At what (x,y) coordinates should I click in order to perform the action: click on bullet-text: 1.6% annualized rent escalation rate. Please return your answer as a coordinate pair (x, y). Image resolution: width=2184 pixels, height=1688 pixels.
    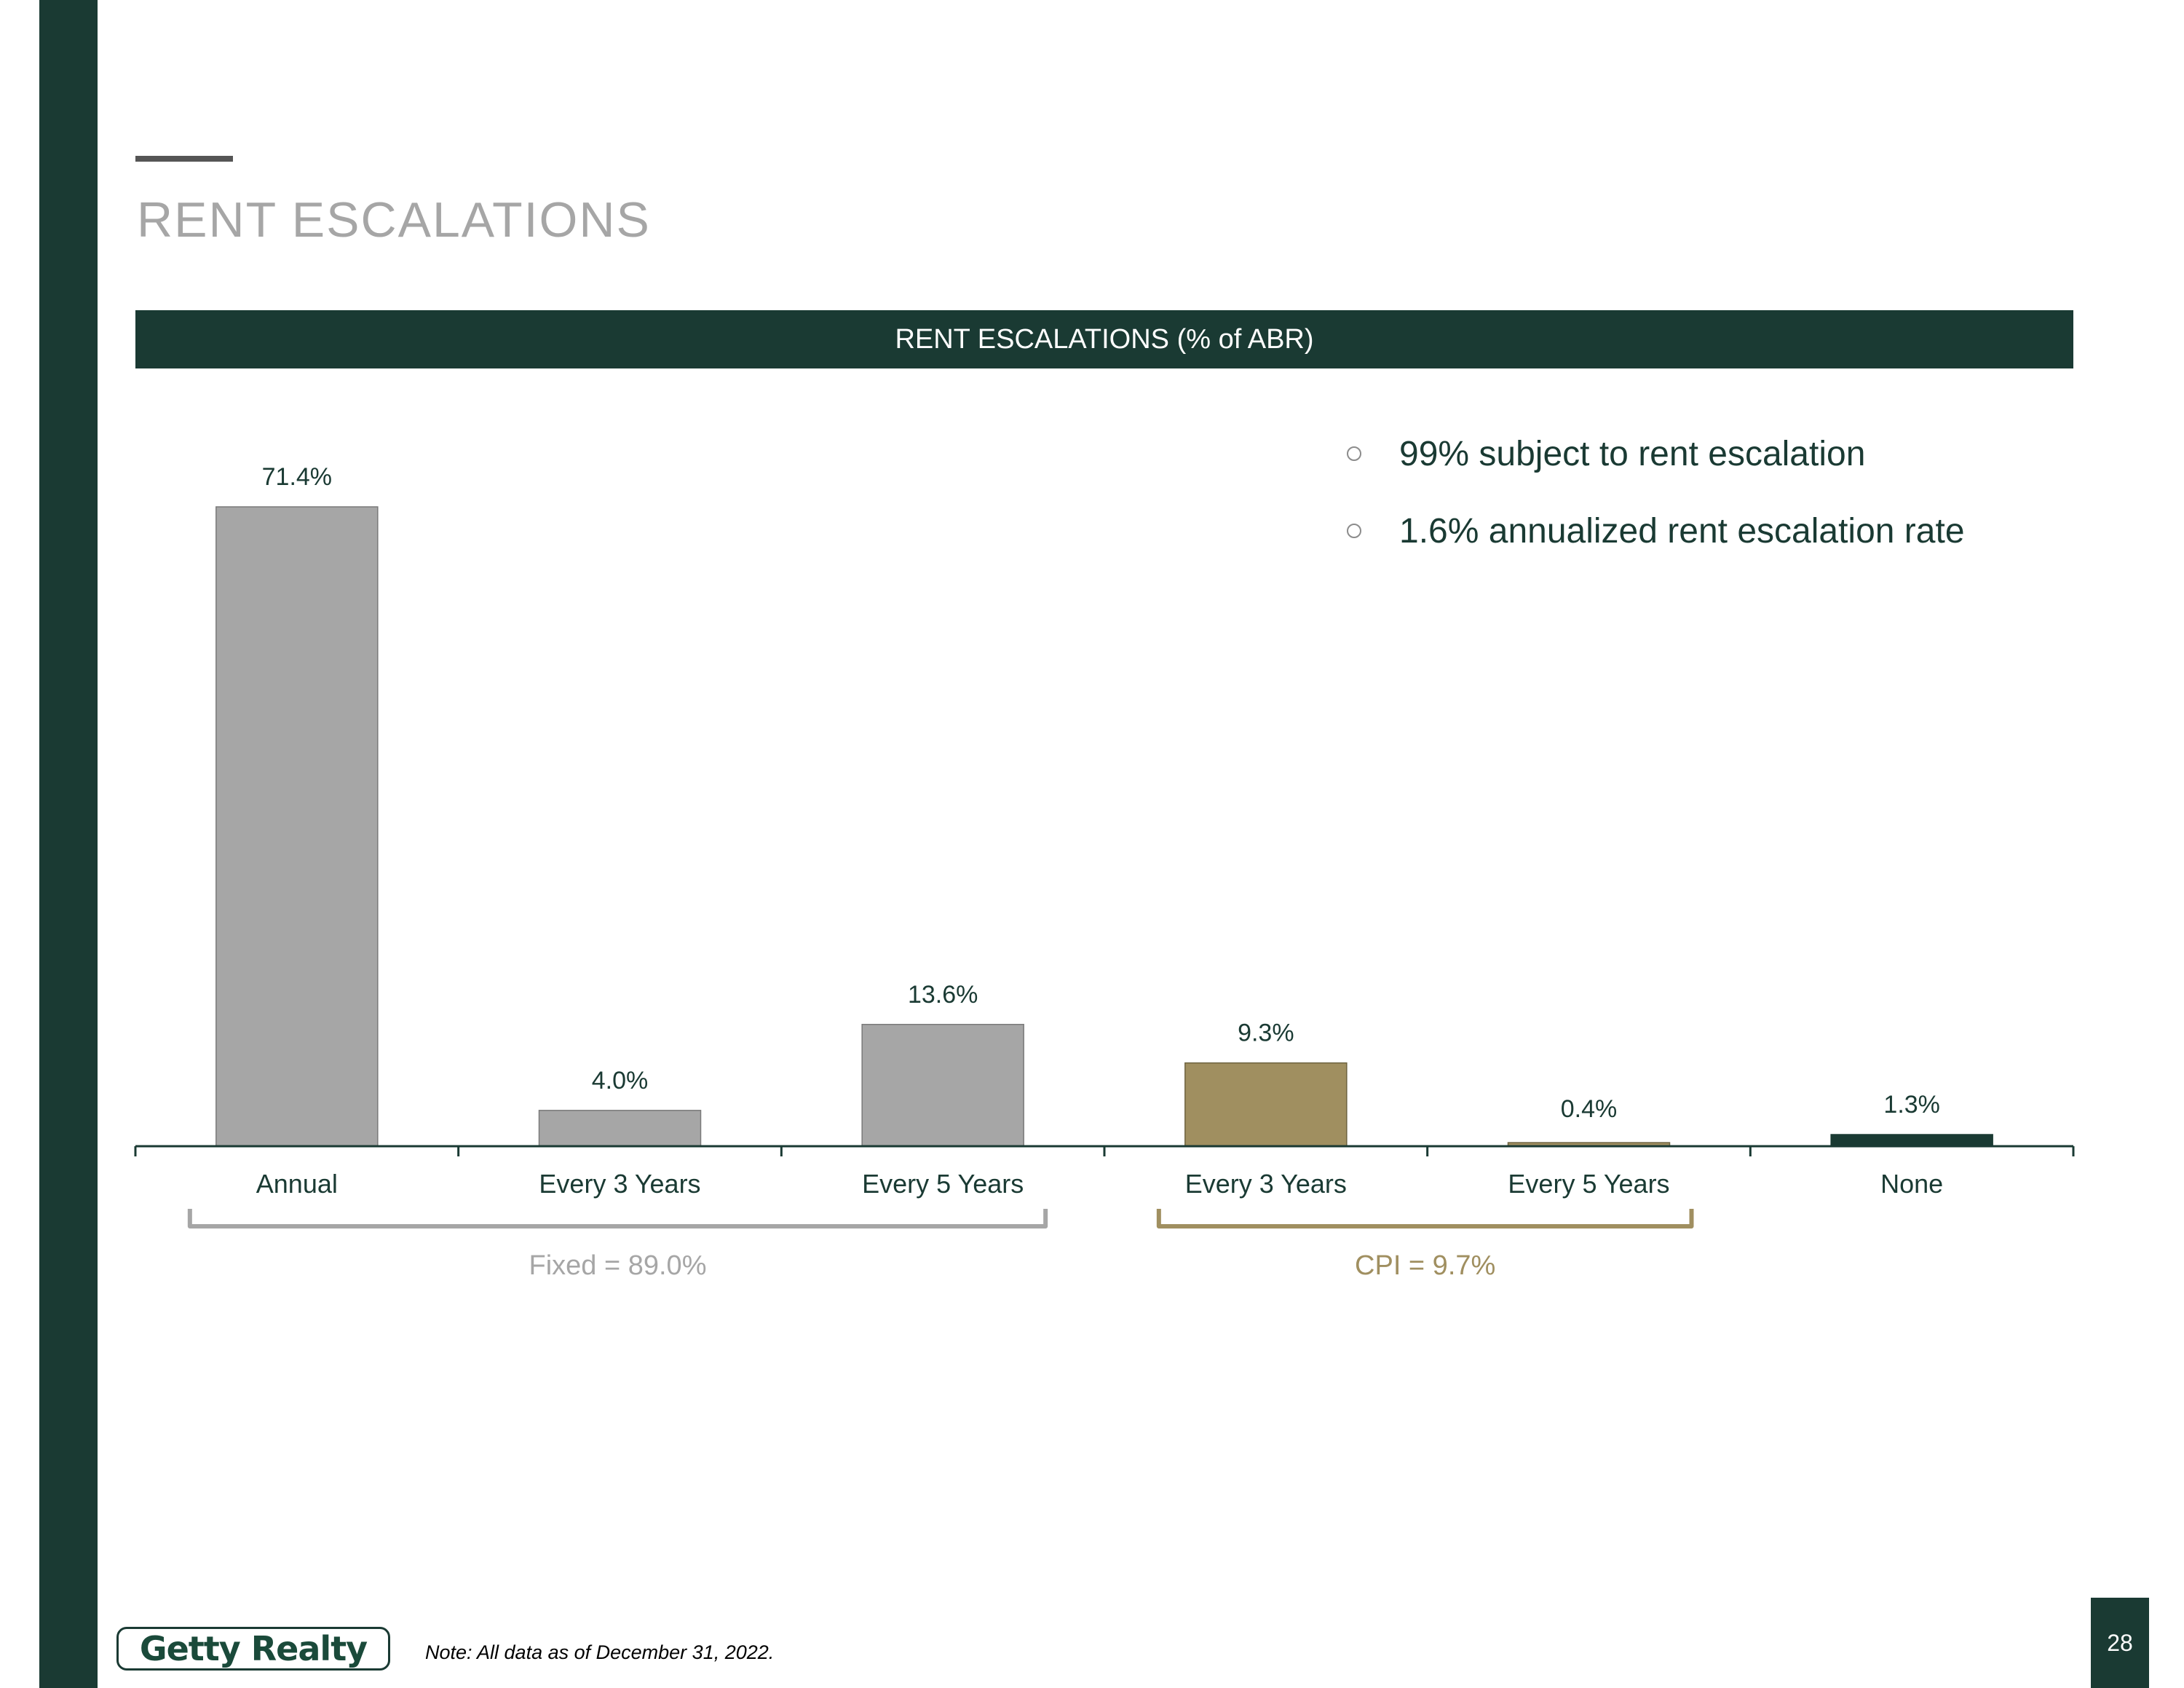
    Looking at the image, I should click on (1682, 531).